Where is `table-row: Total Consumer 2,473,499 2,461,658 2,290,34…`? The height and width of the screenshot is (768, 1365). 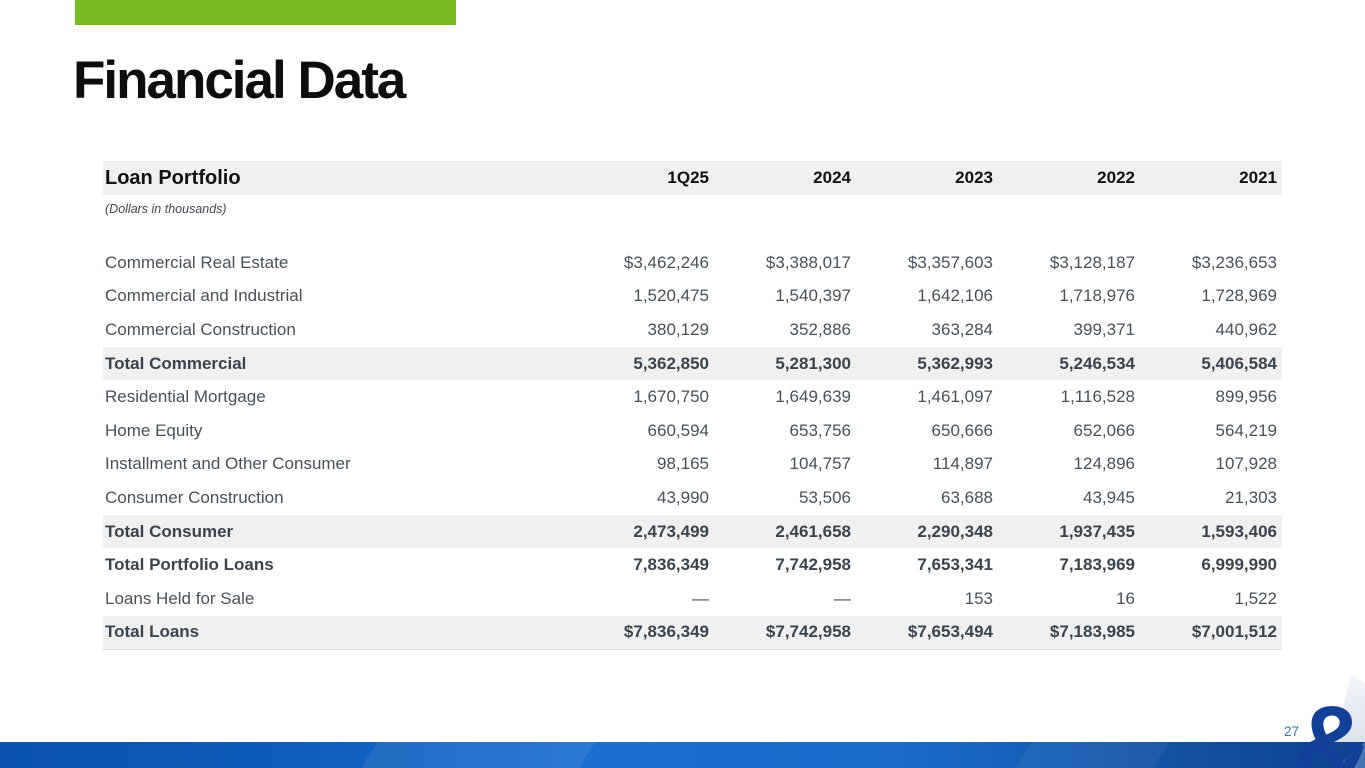
table-row: Total Consumer 2,473,499 2,461,658 2,290,34… is located at coordinates (692, 531).